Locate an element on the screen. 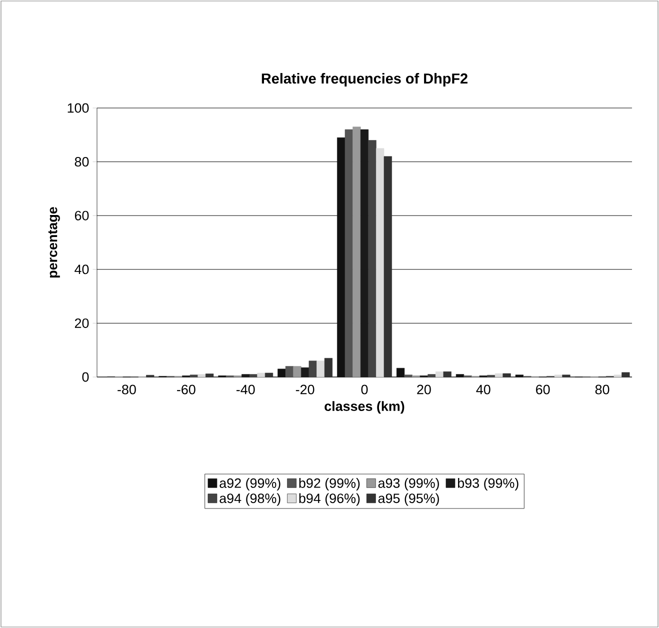  x-tick-label: -40 is located at coordinates (245, 389).